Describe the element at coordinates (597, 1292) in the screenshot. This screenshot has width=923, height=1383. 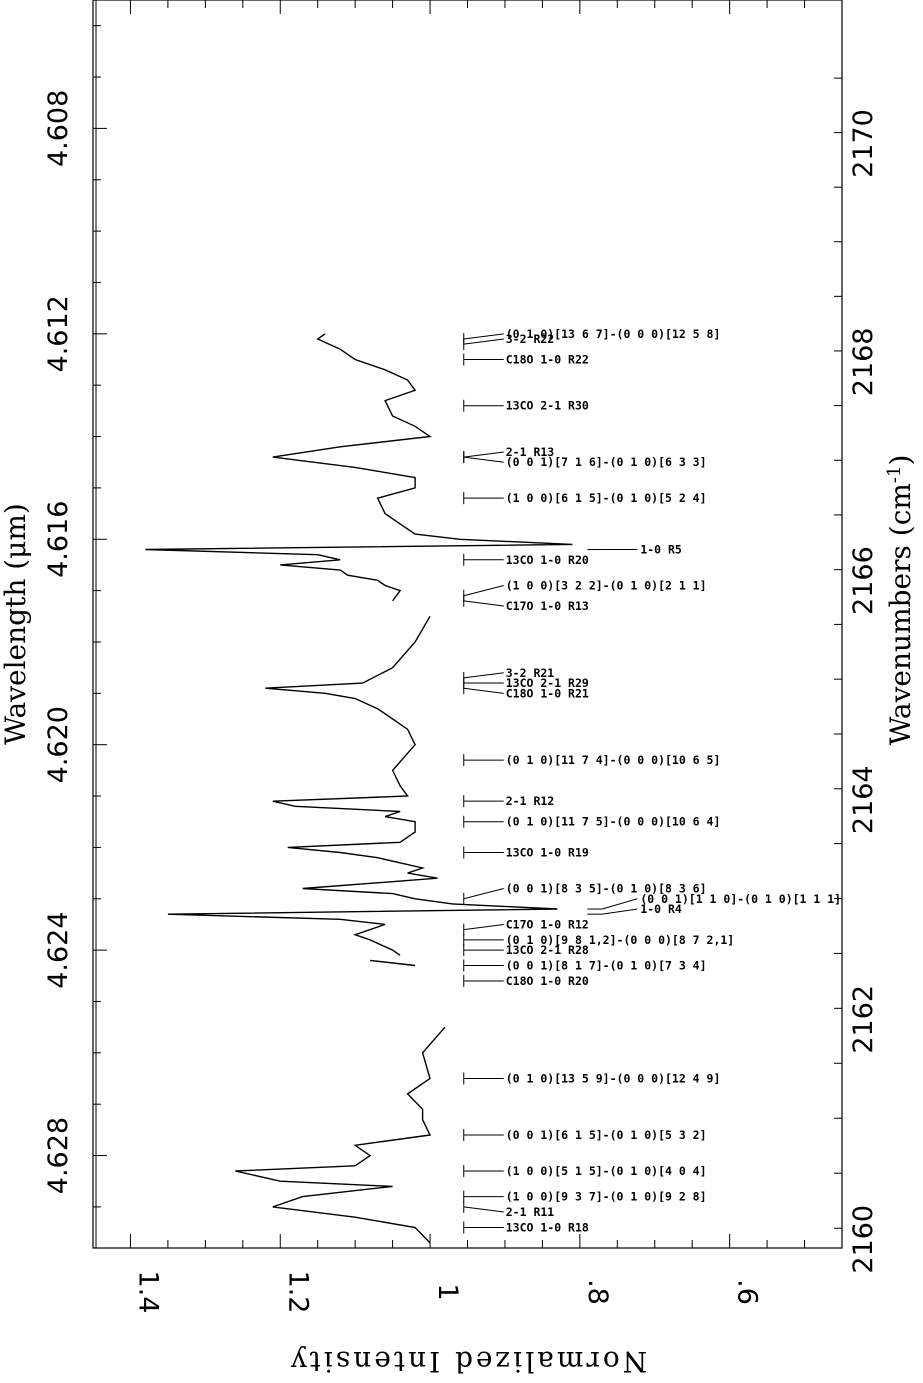
I see `intensity-tick-label: .8` at that location.